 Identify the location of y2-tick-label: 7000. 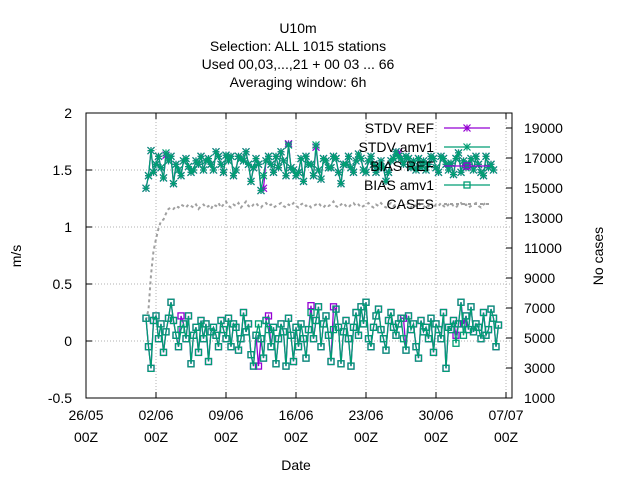
(539, 308).